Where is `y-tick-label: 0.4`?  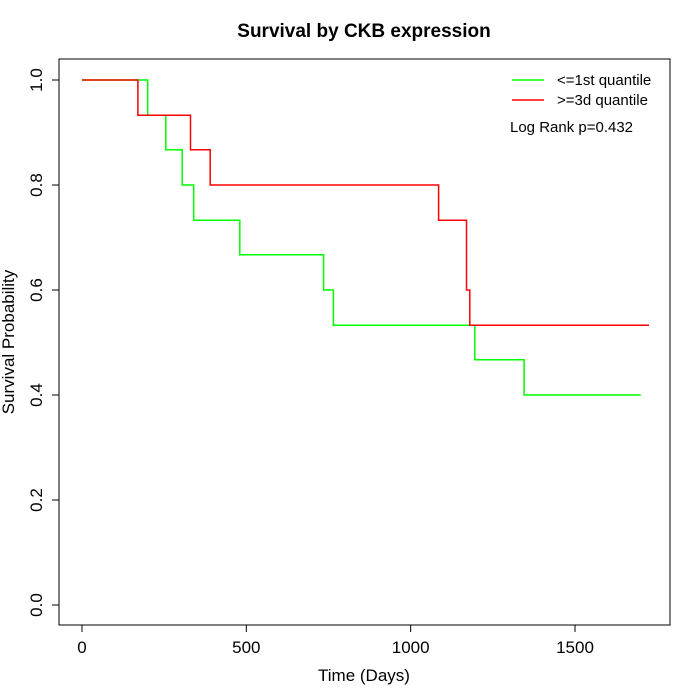
y-tick-label: 0.4 is located at coordinates (36, 395).